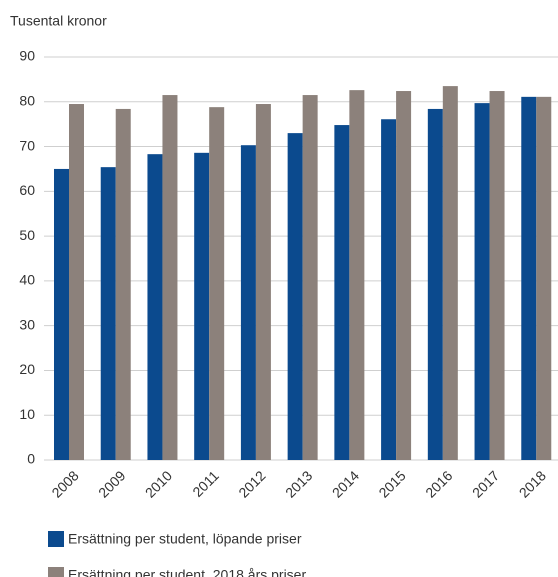  What do you see at coordinates (111, 483) in the screenshot?
I see `x-tick-label: 2009` at bounding box center [111, 483].